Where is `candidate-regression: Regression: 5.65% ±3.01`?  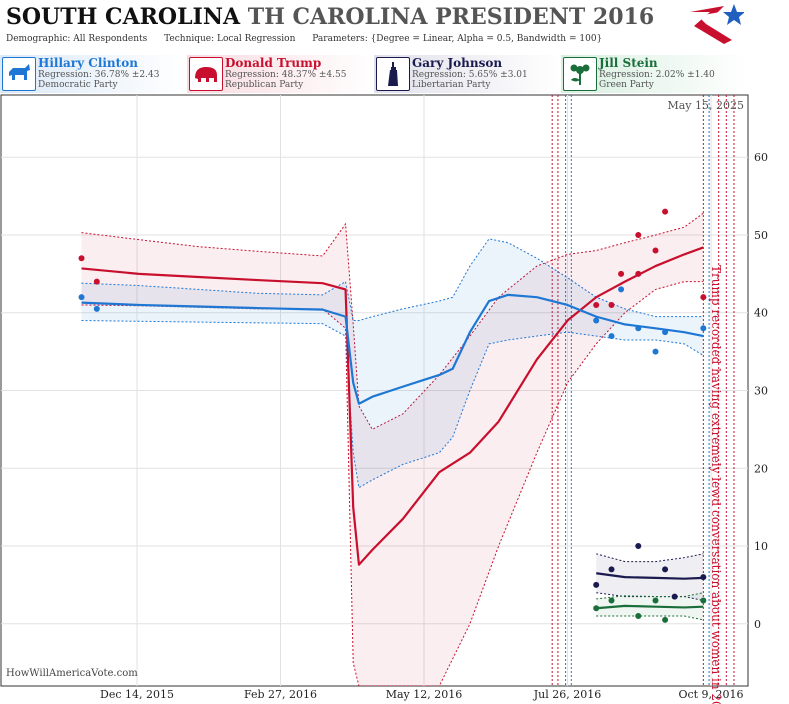
candidate-regression: Regression: 5.65% ±3.01 is located at coordinates (470, 75).